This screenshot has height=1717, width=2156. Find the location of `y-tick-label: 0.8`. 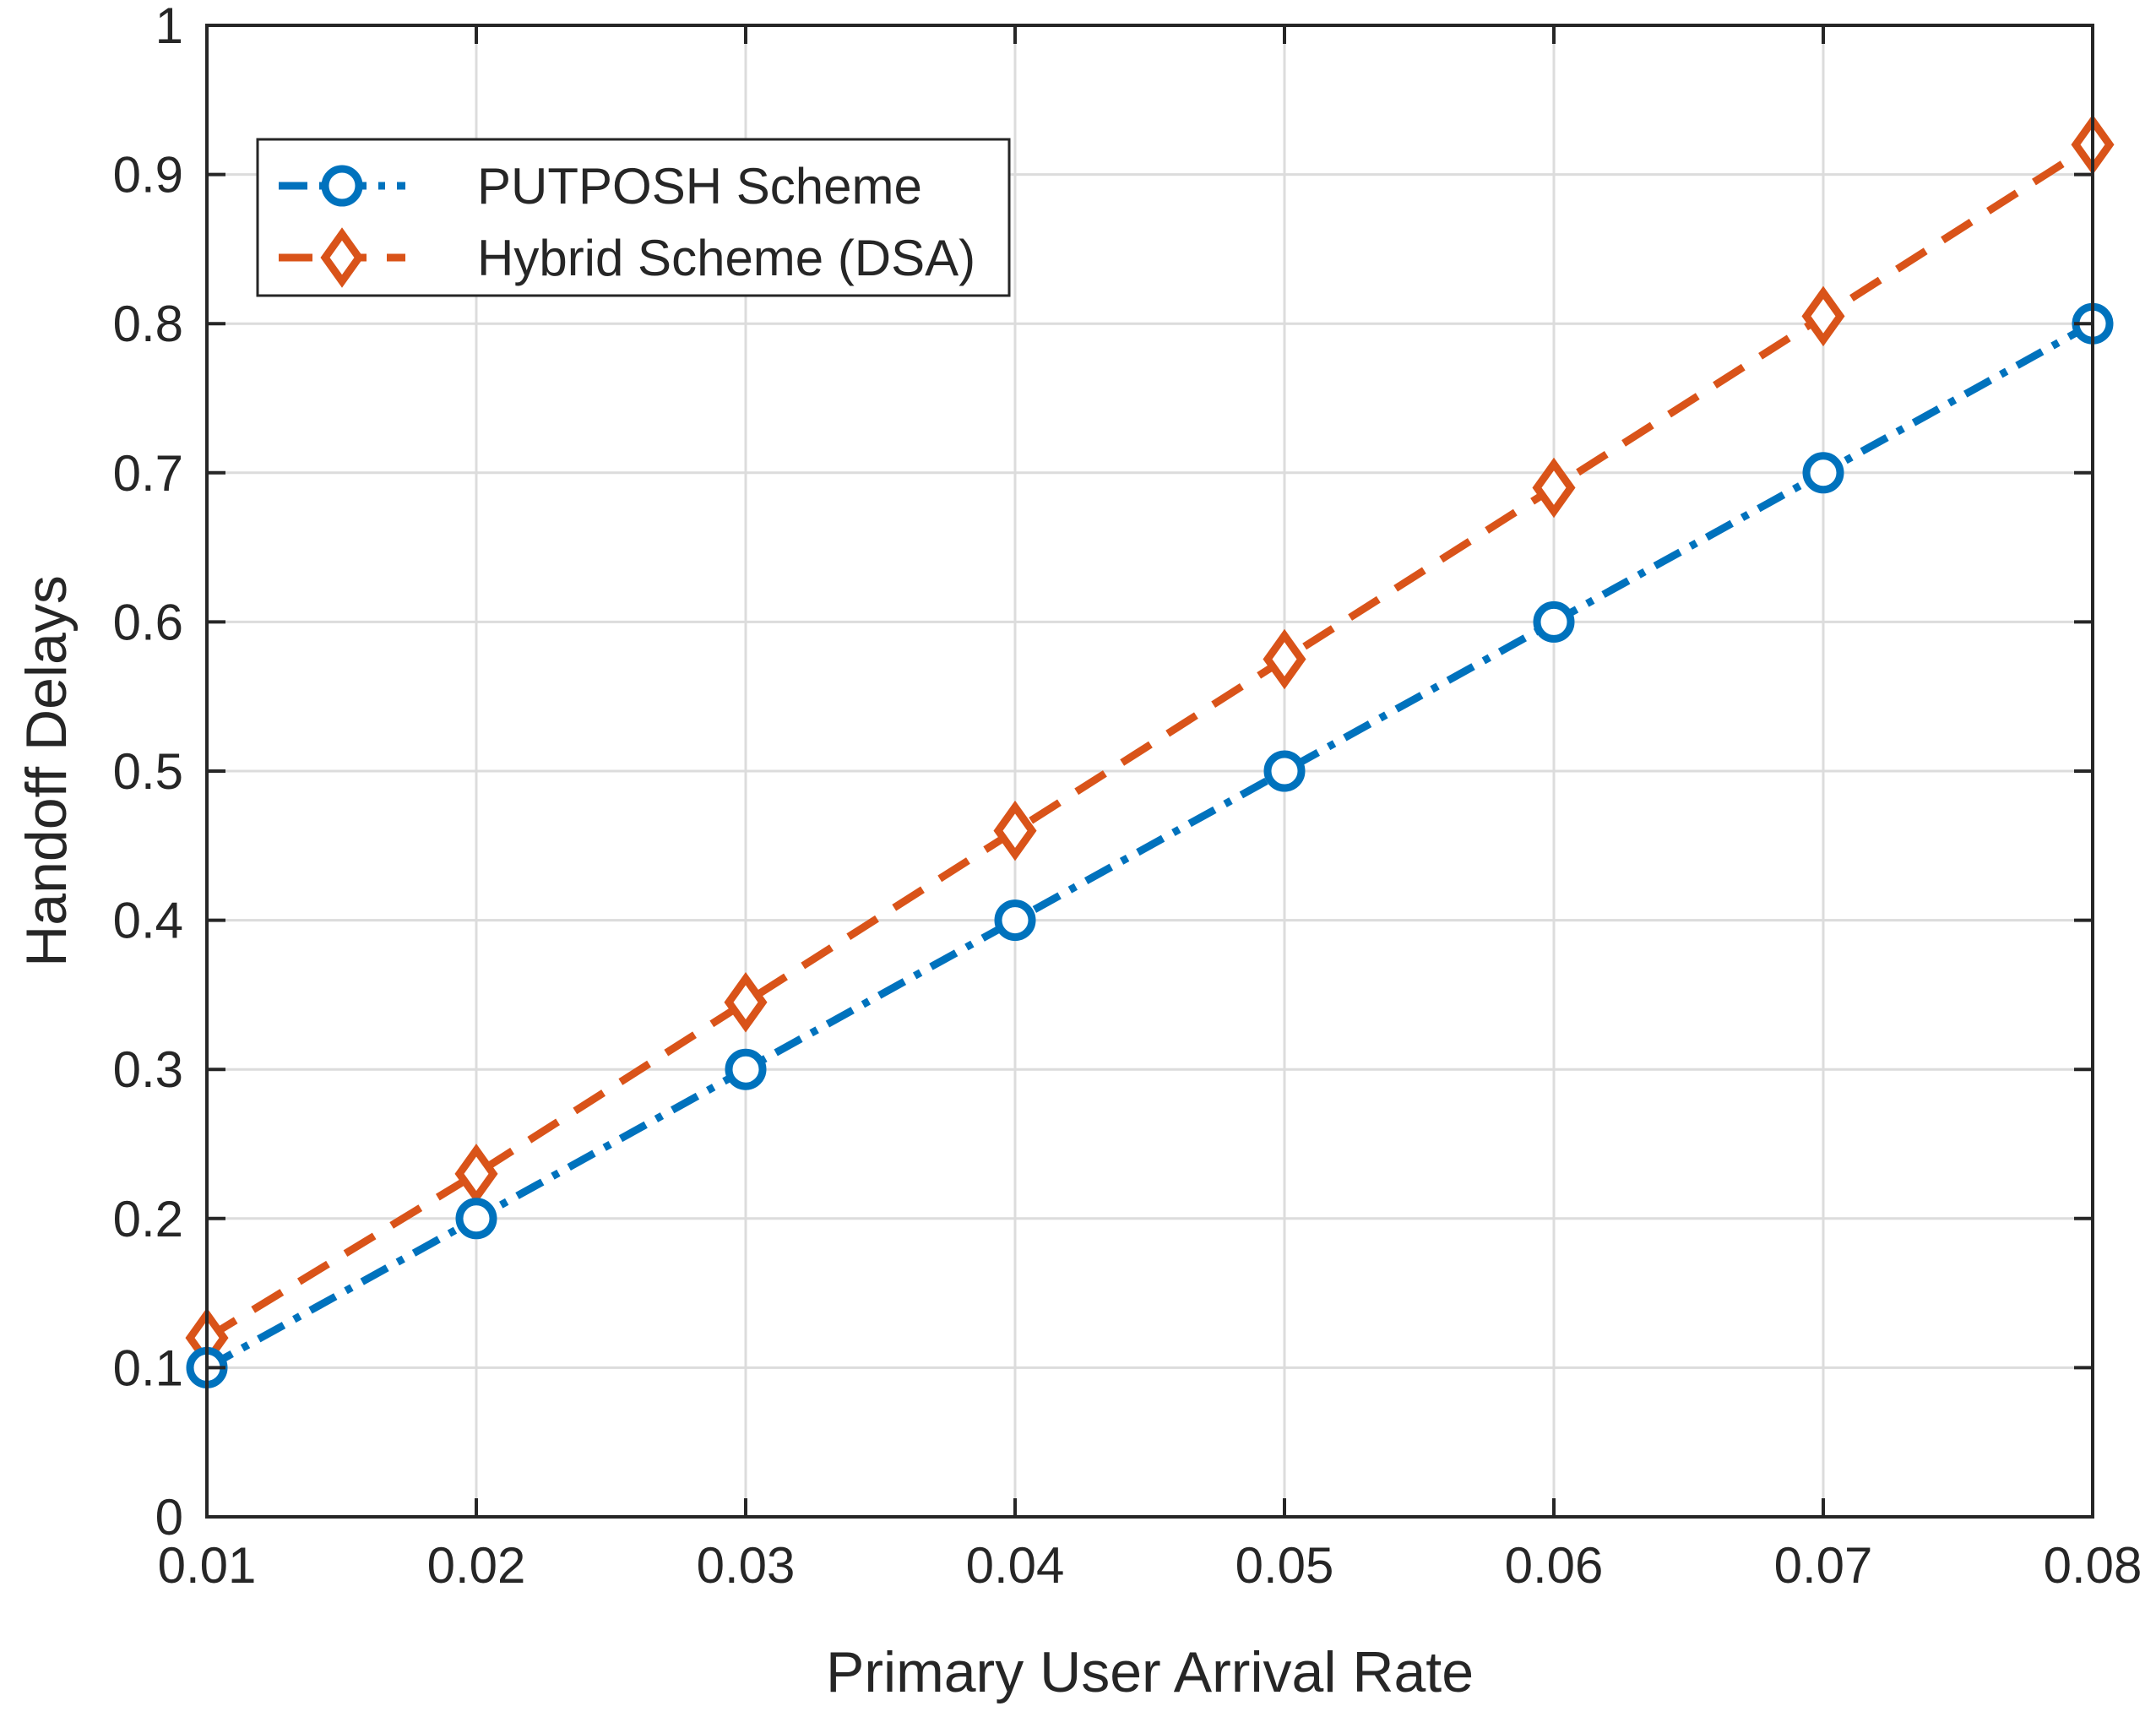

y-tick-label: 0.8 is located at coordinates (148, 324).